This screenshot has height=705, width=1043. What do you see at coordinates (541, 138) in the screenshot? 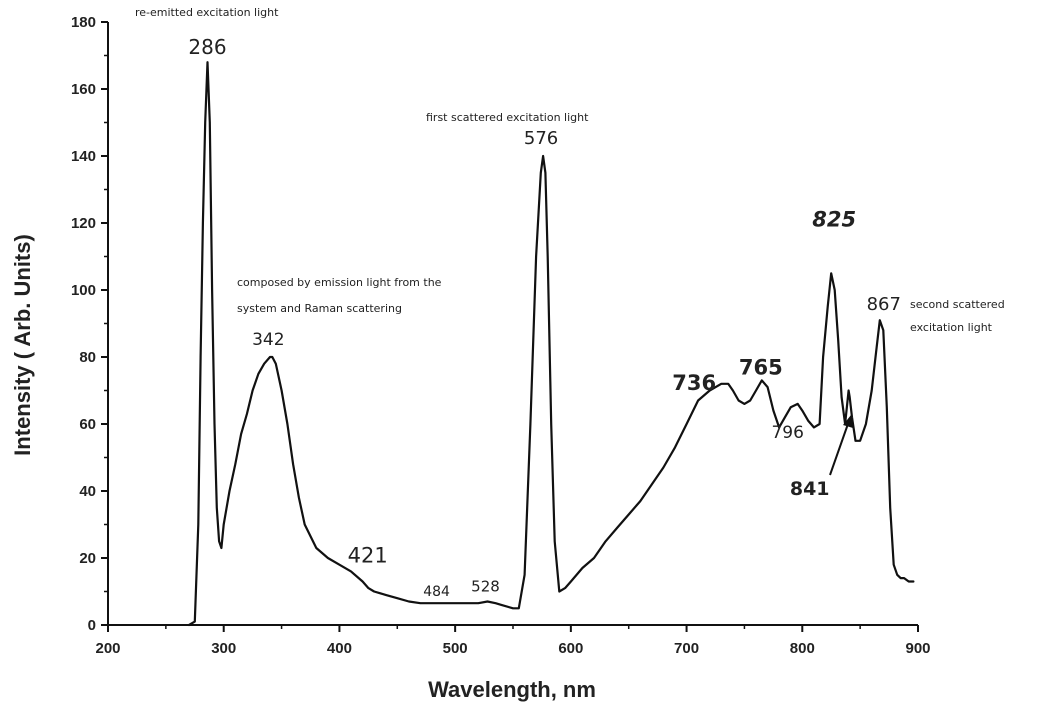
I see `peak-label-576: 576` at bounding box center [541, 138].